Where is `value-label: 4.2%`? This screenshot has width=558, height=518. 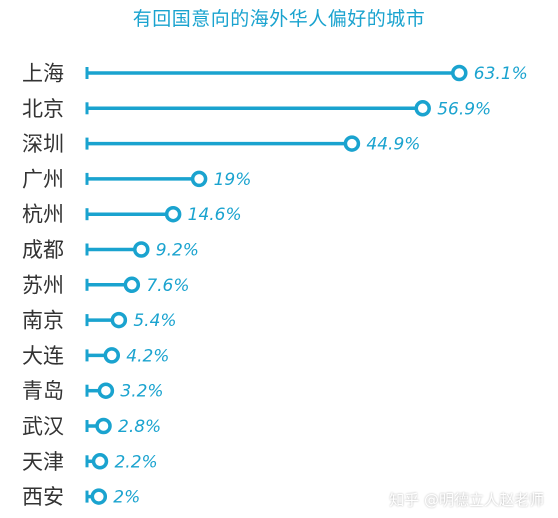
value-label: 4.2% is located at coordinates (147, 356).